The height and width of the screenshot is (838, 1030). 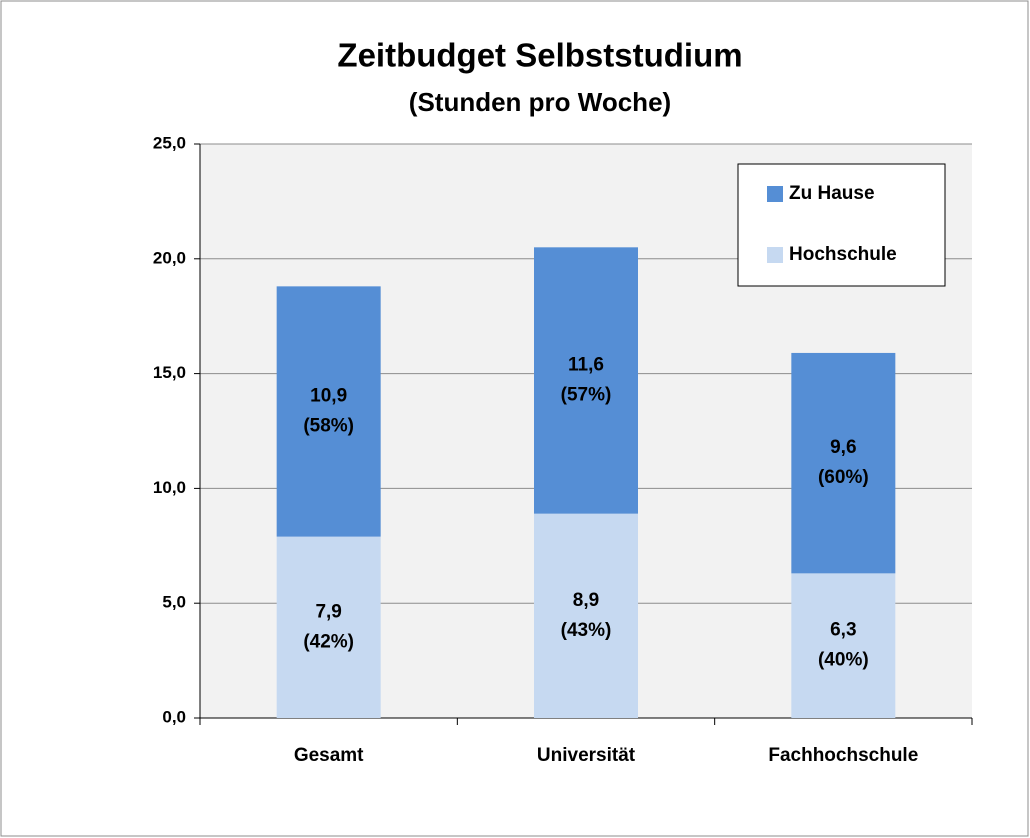 What do you see at coordinates (843, 630) in the screenshot?
I see `data-label-line: 6,3` at bounding box center [843, 630].